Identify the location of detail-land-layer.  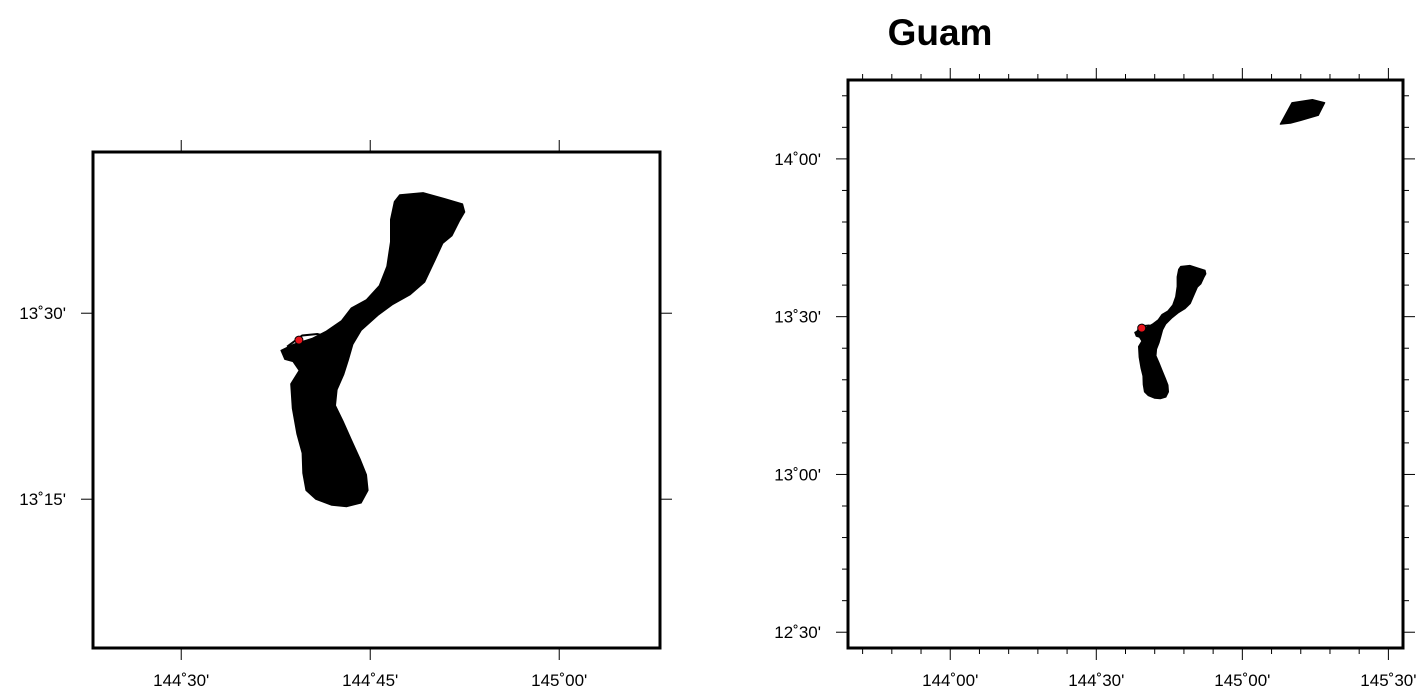
(373, 350).